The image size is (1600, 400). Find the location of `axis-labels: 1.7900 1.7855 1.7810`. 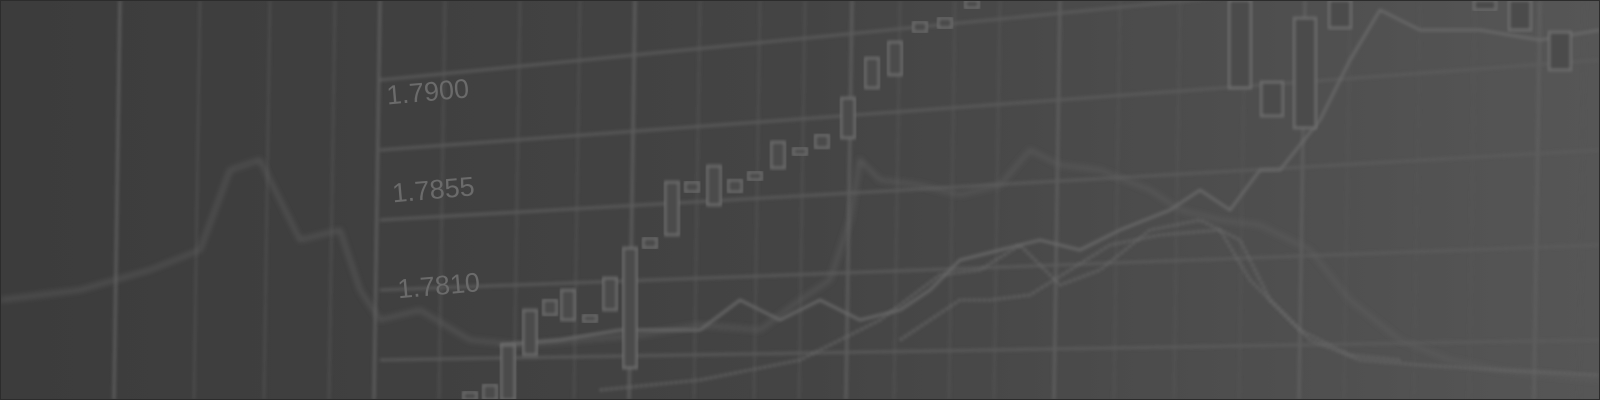

axis-labels: 1.7900 1.7855 1.7810 is located at coordinates (433, 188).